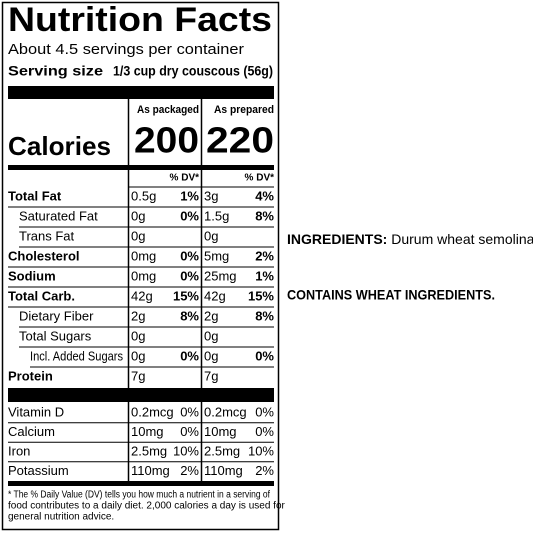  What do you see at coordinates (166, 140) in the screenshot?
I see `calories-value: 200` at bounding box center [166, 140].